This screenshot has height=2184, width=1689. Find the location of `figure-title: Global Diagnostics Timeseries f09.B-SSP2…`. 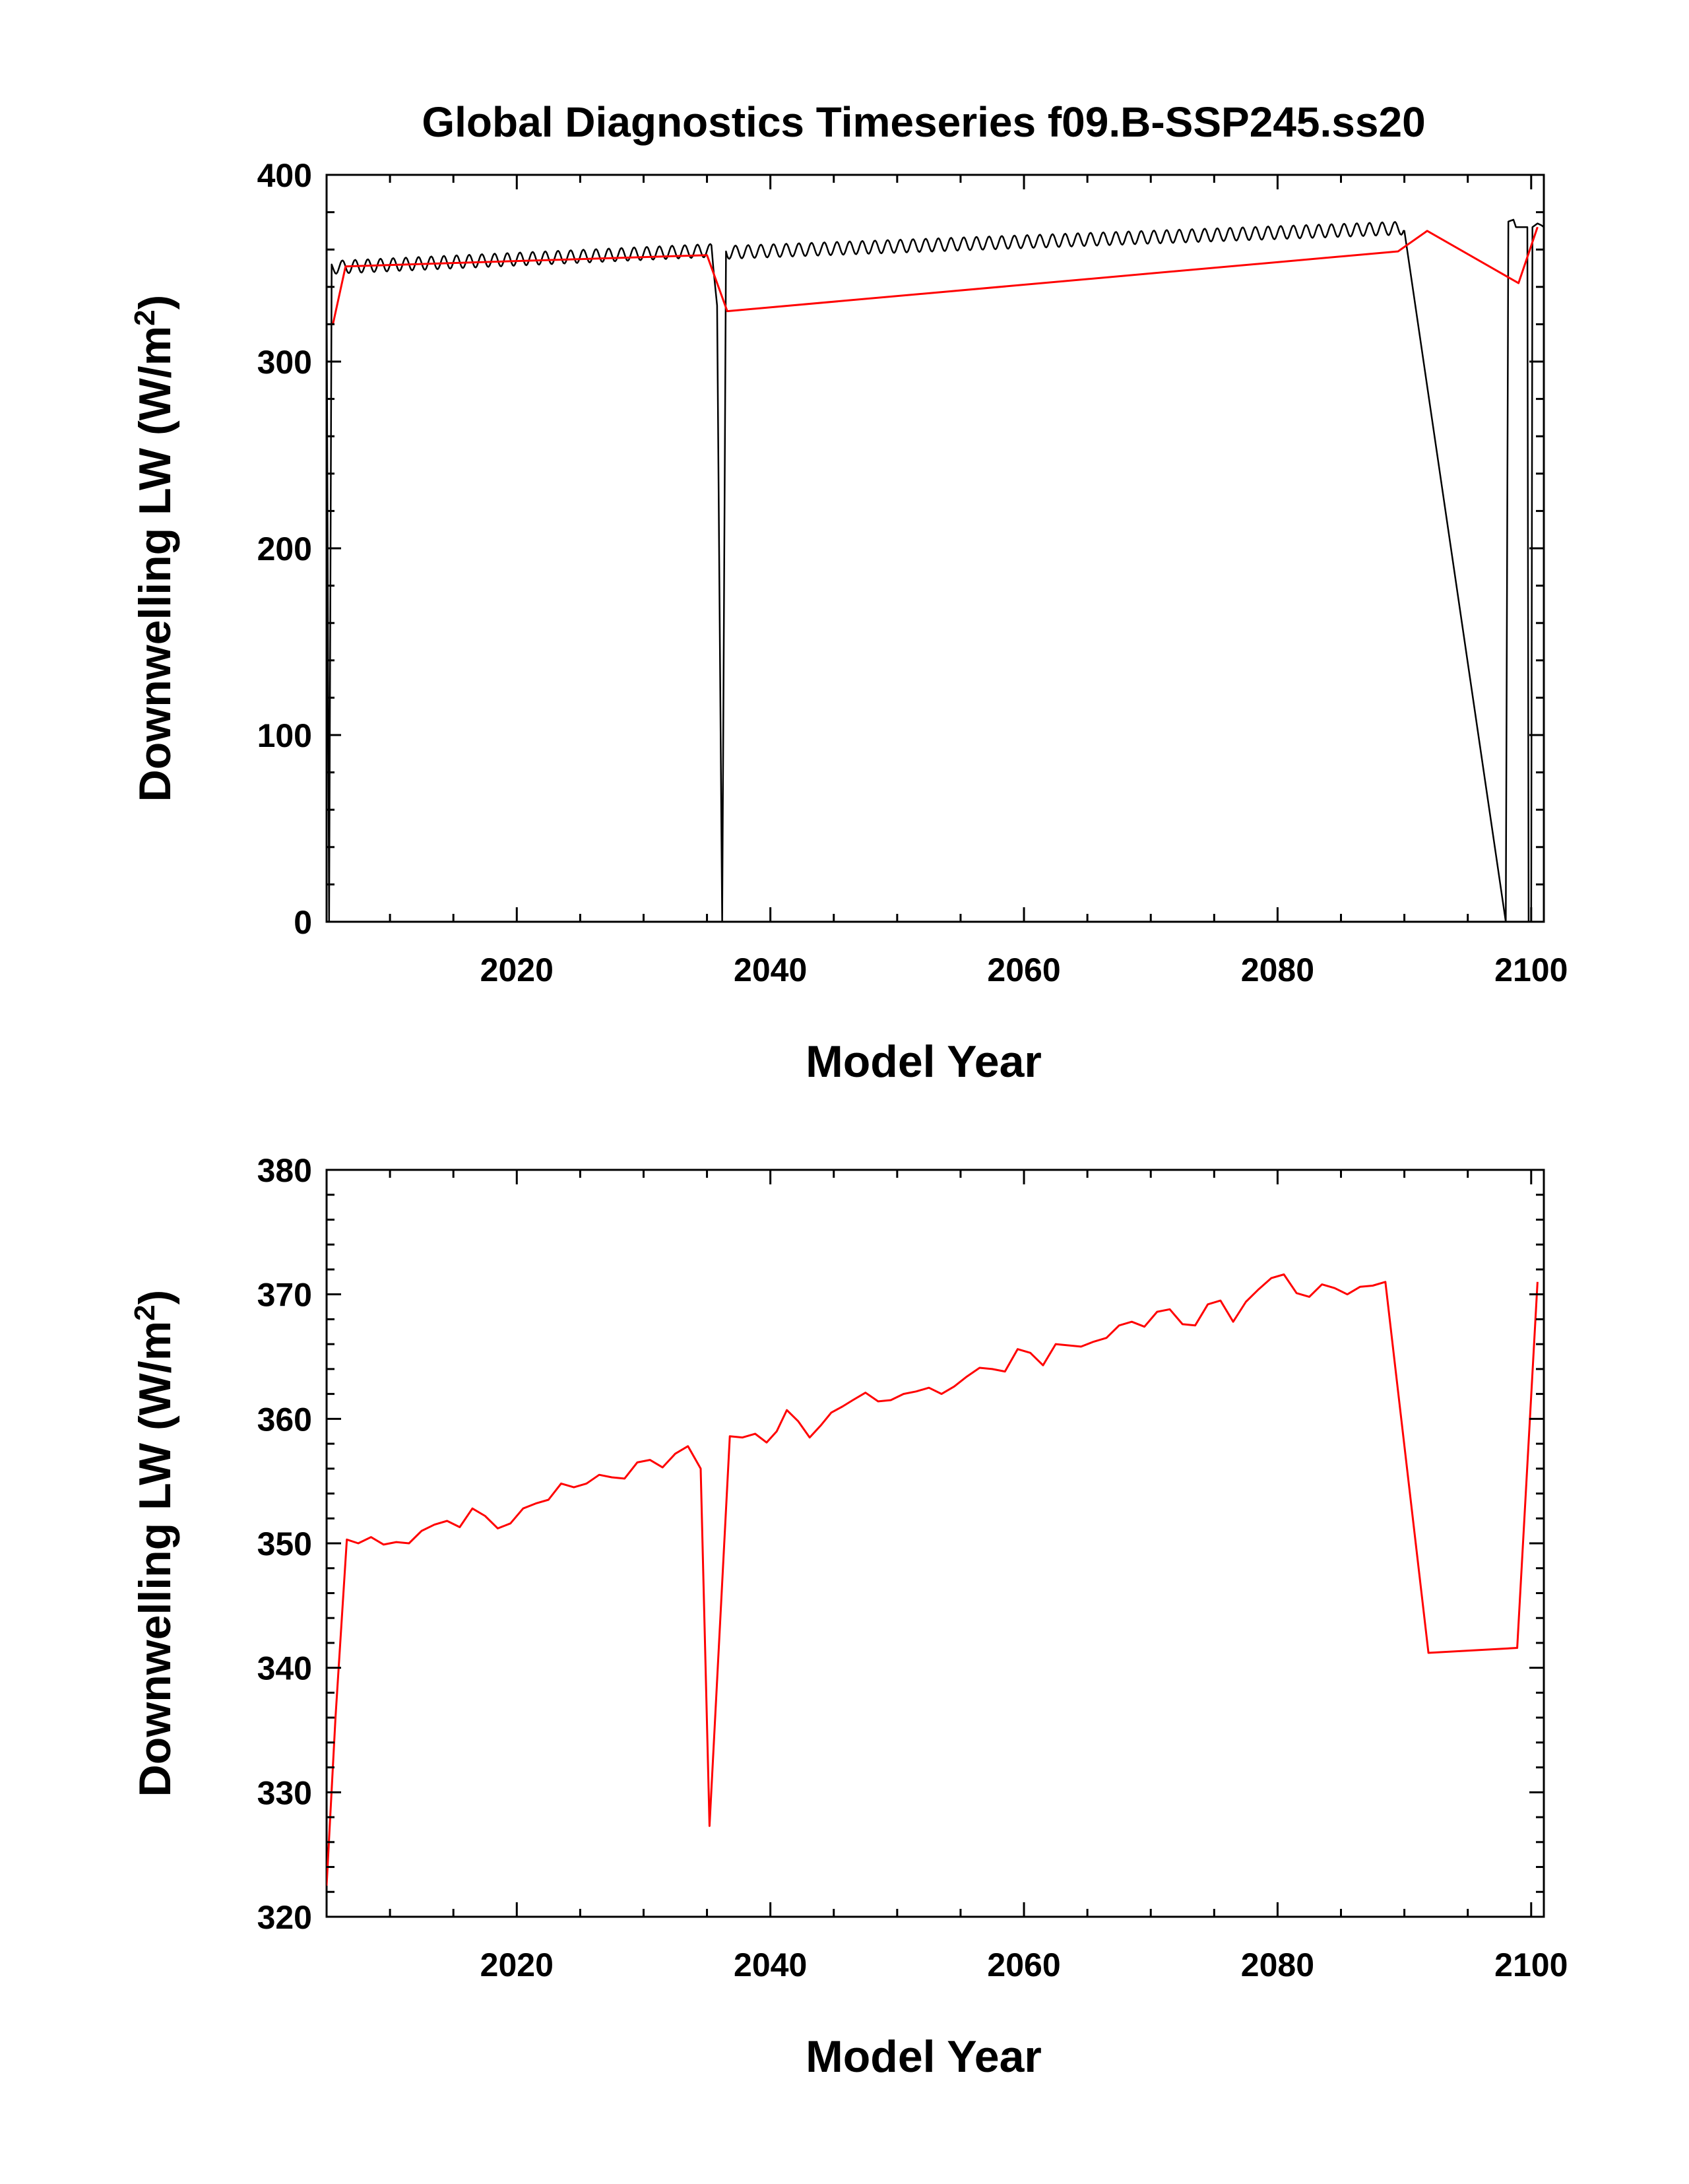

figure-title: Global Diagnostics Timeseries f09.B-SSP2… is located at coordinates (923, 122).